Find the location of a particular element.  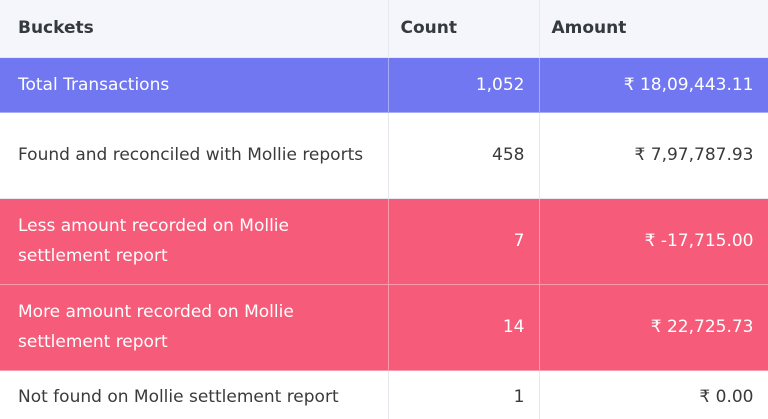

bucket-cell: Total Transactions is located at coordinates (194, 85).